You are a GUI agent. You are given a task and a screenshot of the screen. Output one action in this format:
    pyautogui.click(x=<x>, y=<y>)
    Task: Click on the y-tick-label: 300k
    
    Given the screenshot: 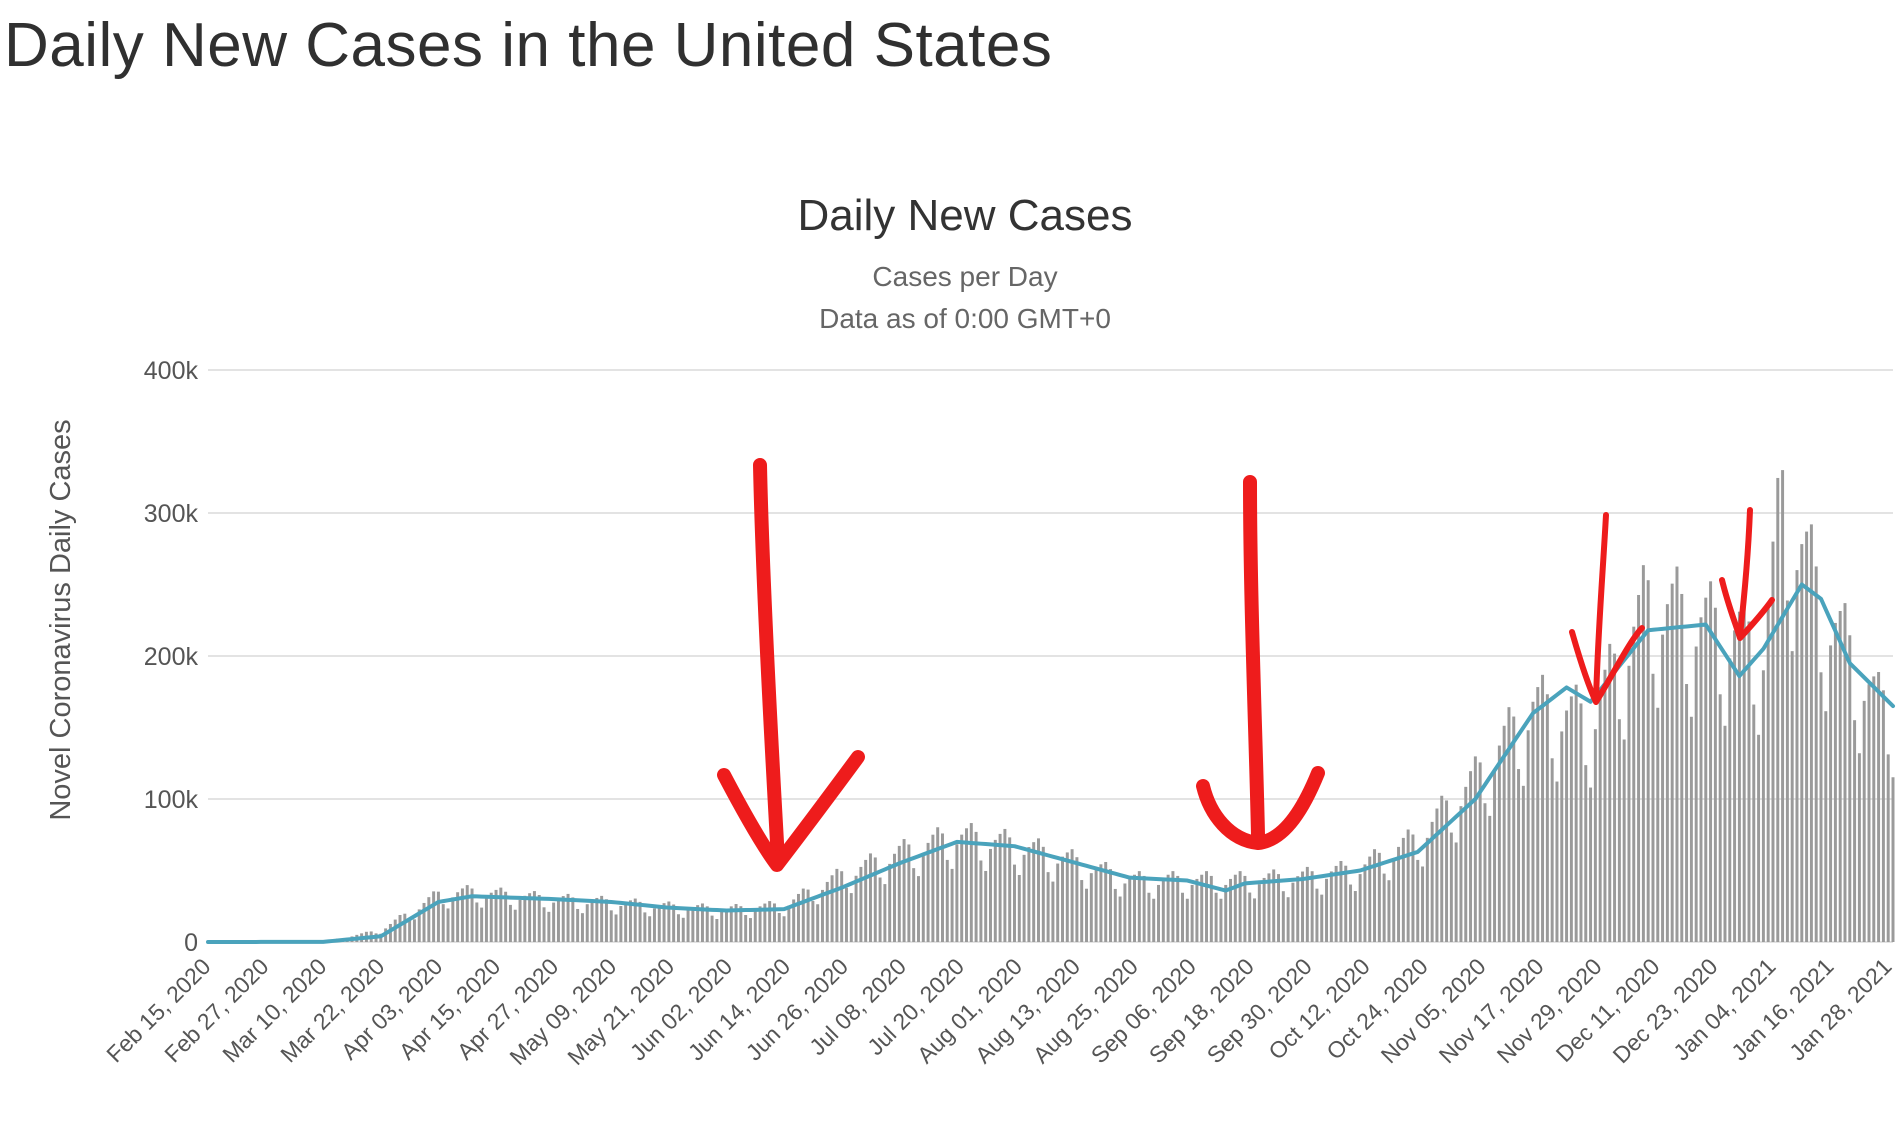 What is the action you would take?
    pyautogui.click(x=171, y=514)
    